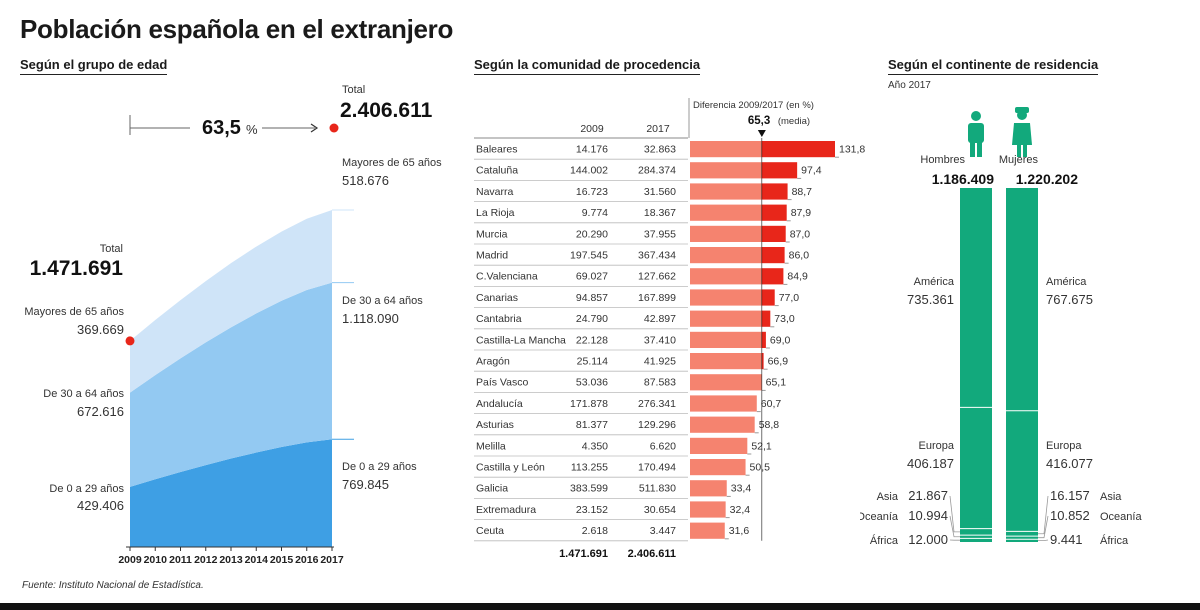 The height and width of the screenshot is (610, 1200). Describe the element at coordinates (592, 192) in the screenshot. I see `region-2009: 16.723` at that location.